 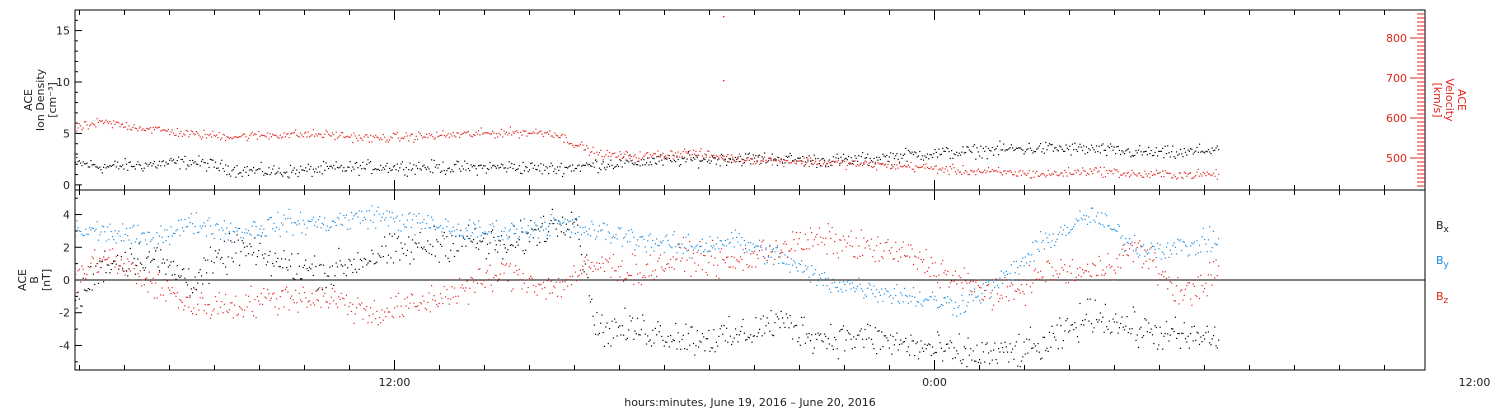 What do you see at coordinates (1443, 227) in the screenshot?
I see `legend-bx: Bx` at bounding box center [1443, 227].